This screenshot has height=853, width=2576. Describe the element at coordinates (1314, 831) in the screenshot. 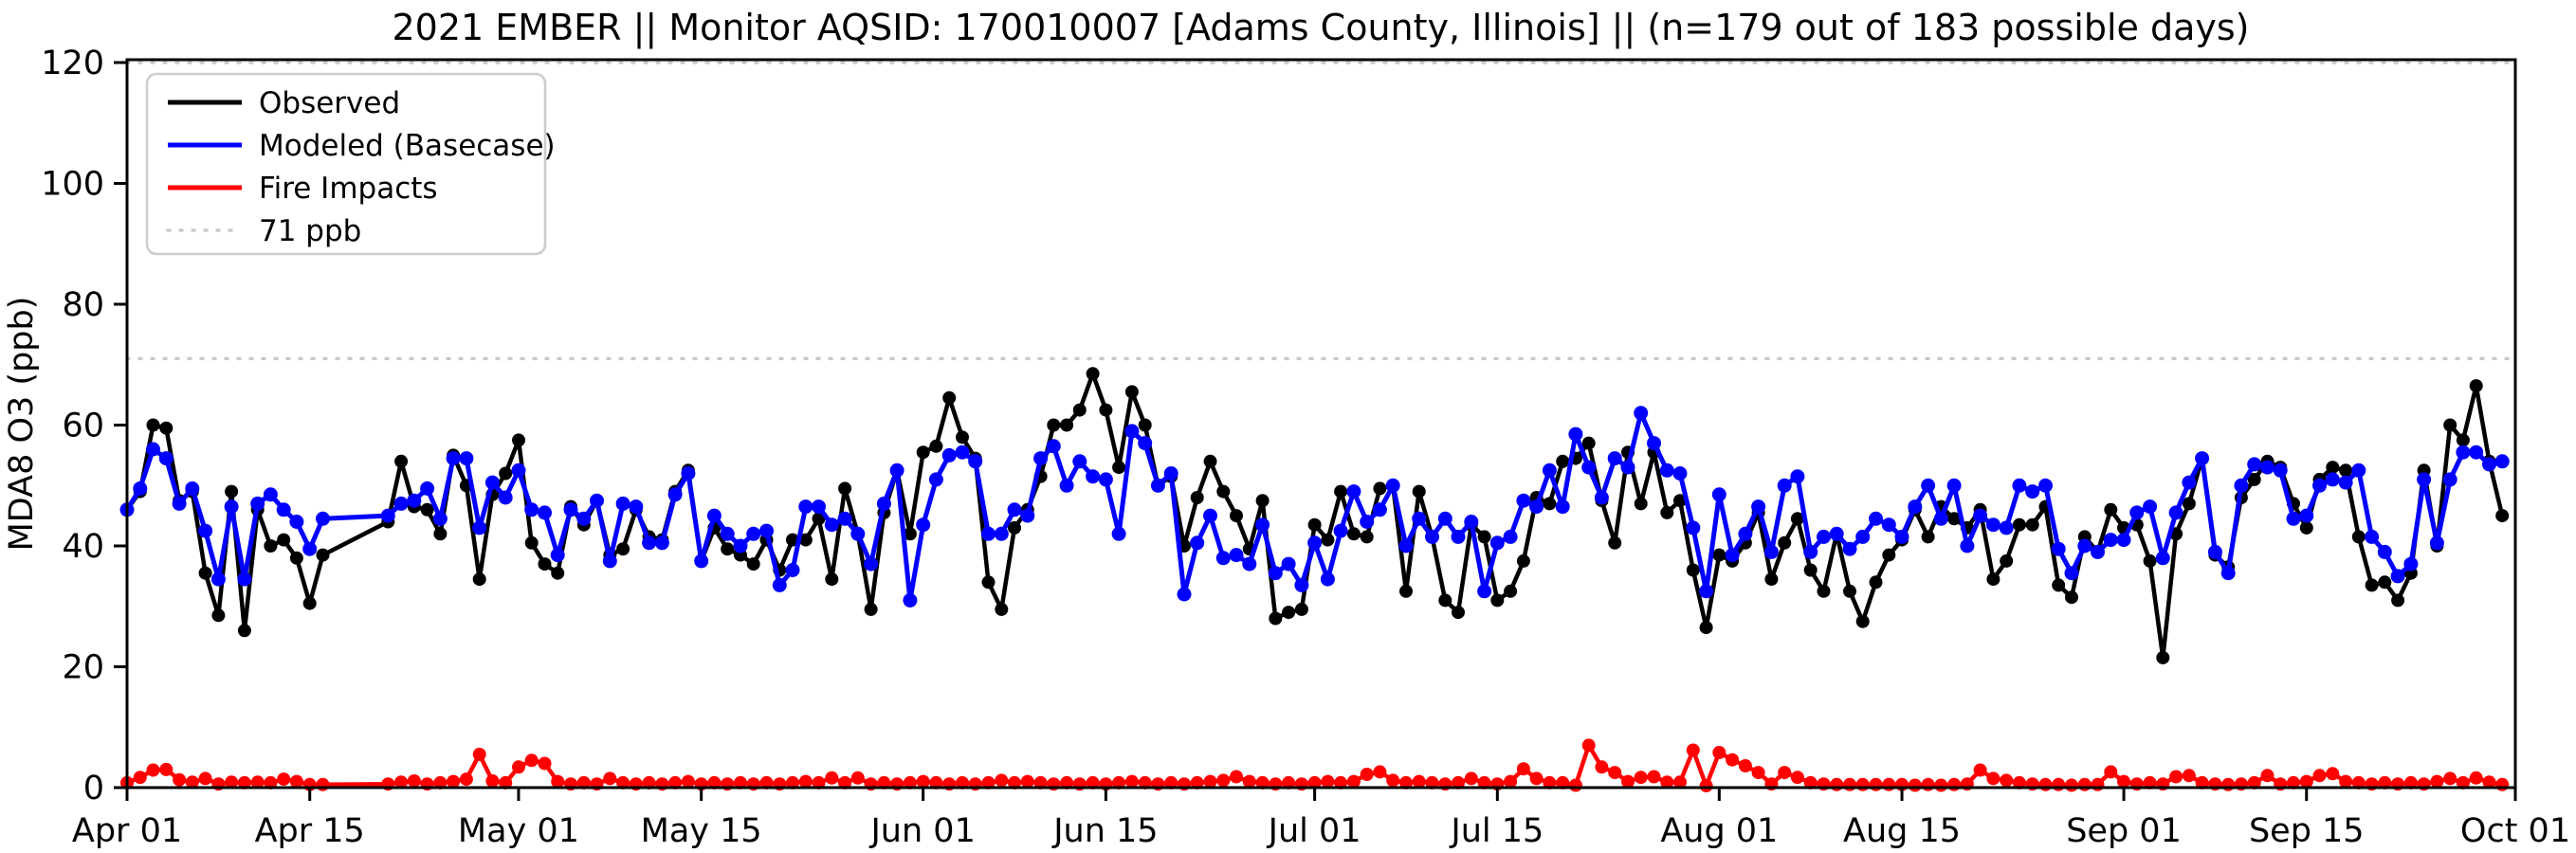

I see `x-tick-label: Jul 01` at that location.